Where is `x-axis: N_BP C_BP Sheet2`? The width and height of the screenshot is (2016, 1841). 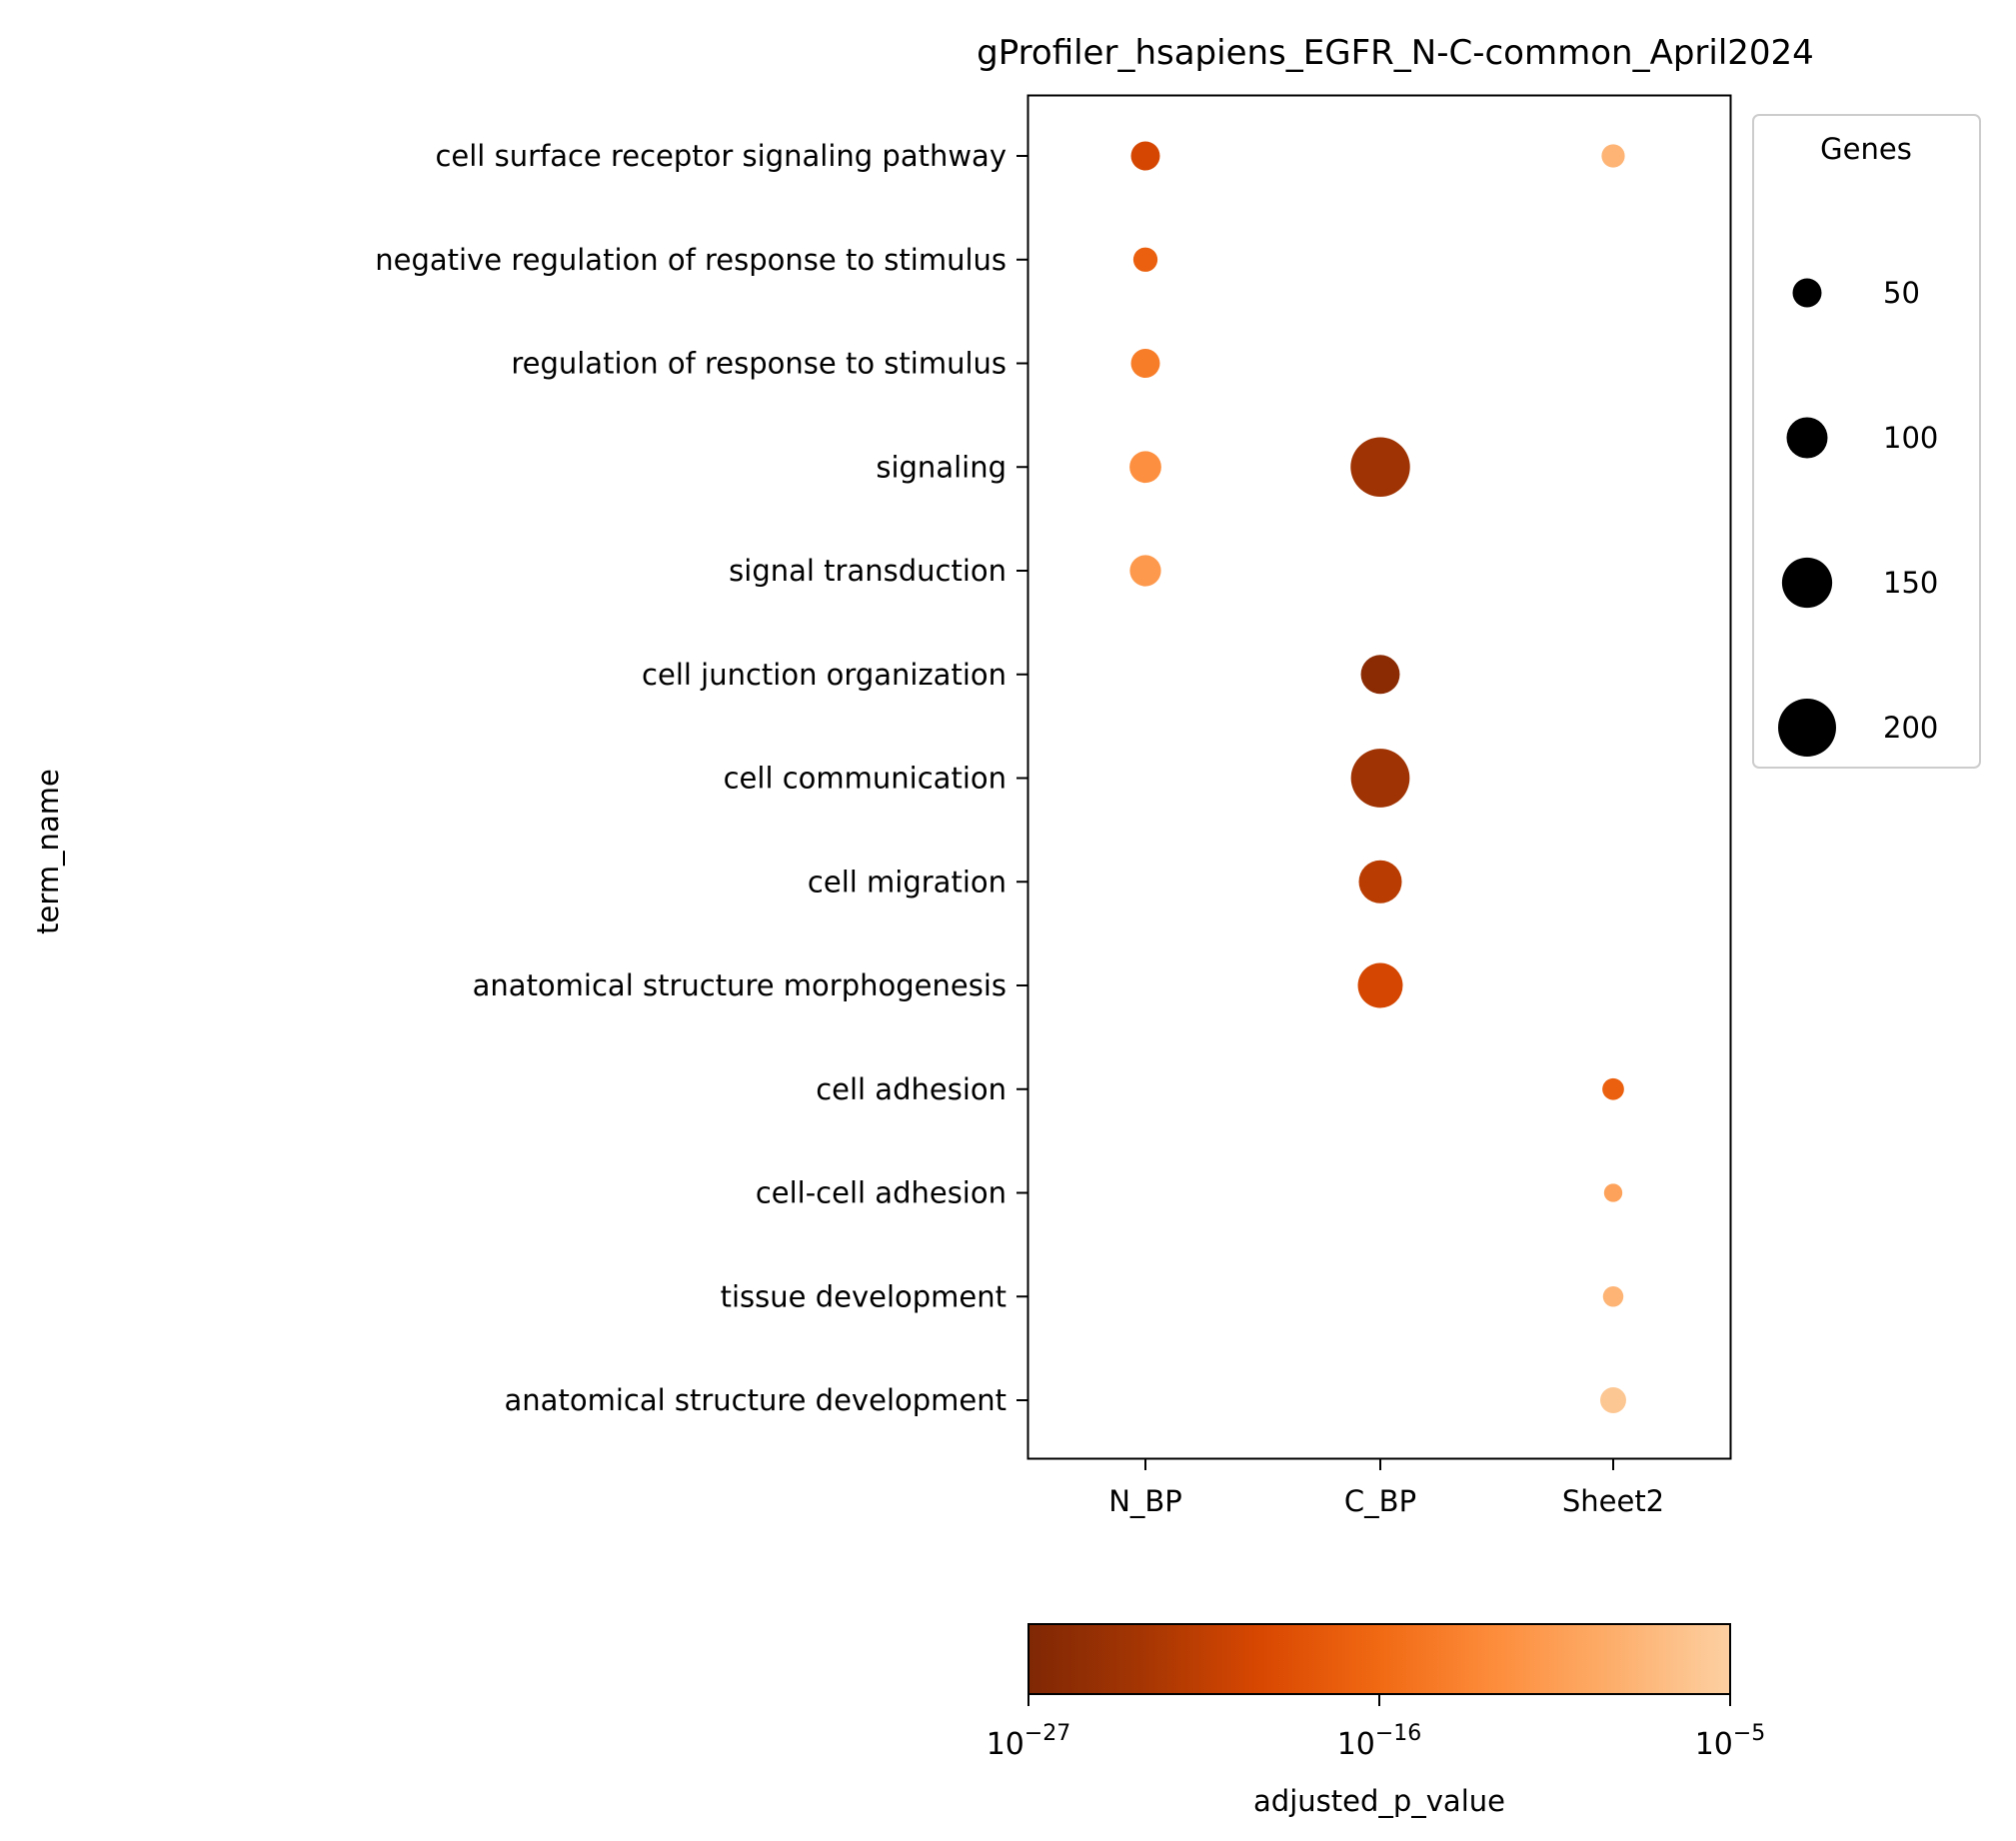
x-axis: N_BP C_BP Sheet2 is located at coordinates (1386, 1488).